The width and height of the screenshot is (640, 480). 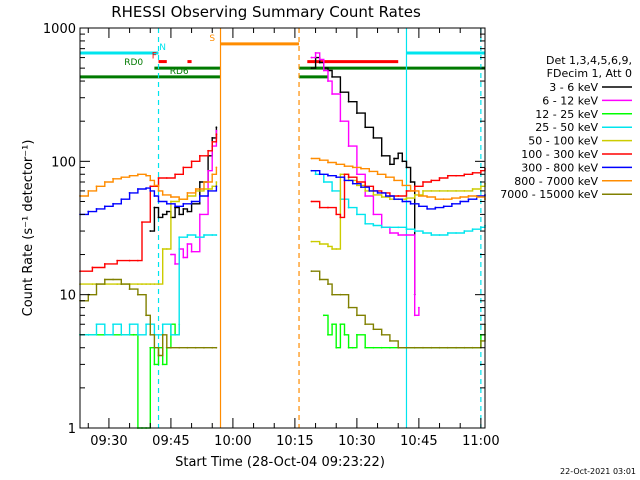 I want to click on flag-label-rd6: RD6, so click(x=179, y=72).